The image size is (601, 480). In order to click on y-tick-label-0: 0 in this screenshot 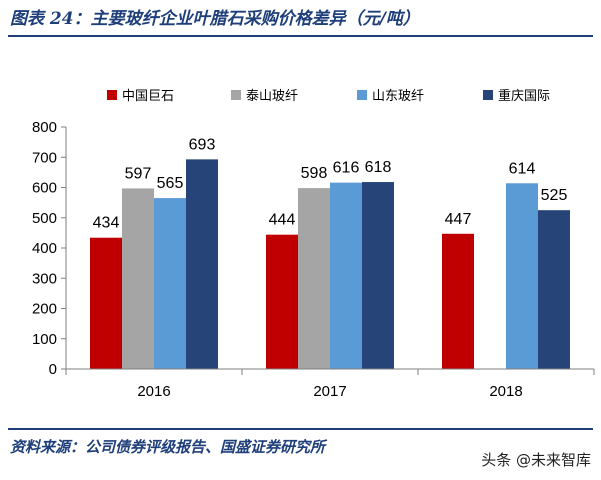, I will do `click(53, 369)`.